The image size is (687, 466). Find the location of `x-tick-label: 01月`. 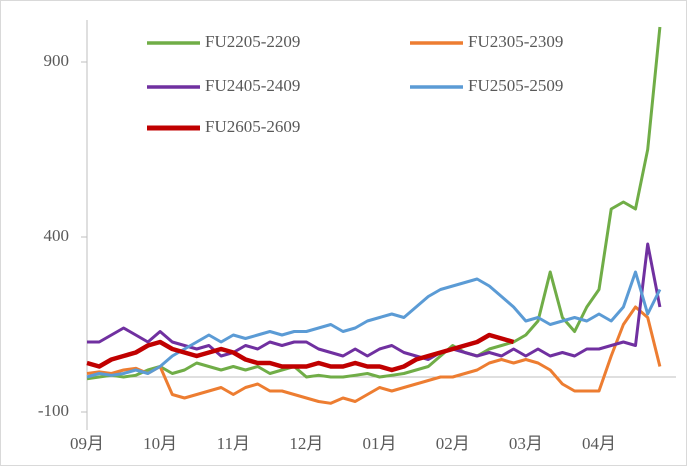

x-tick-label: 01月 is located at coordinates (380, 443).